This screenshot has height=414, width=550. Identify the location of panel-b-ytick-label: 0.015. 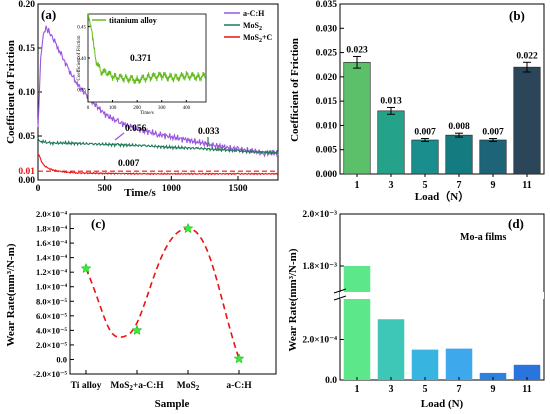
(327, 102).